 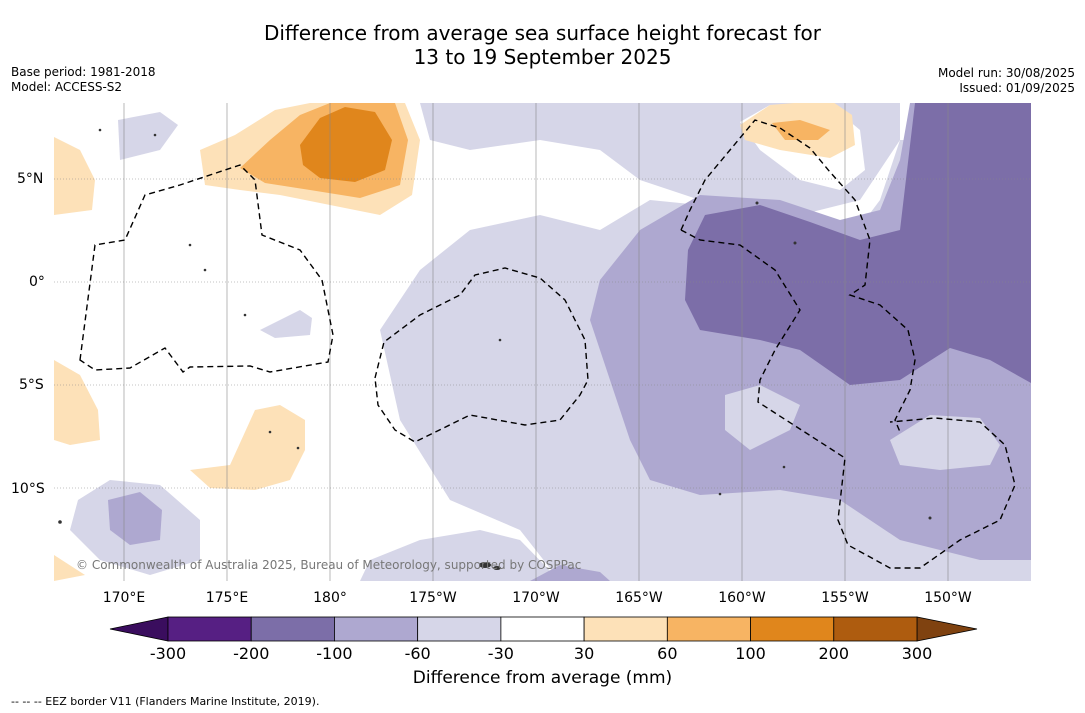 I want to click on anomaly-region-plus30-southwest-corner, so click(x=69, y=568).